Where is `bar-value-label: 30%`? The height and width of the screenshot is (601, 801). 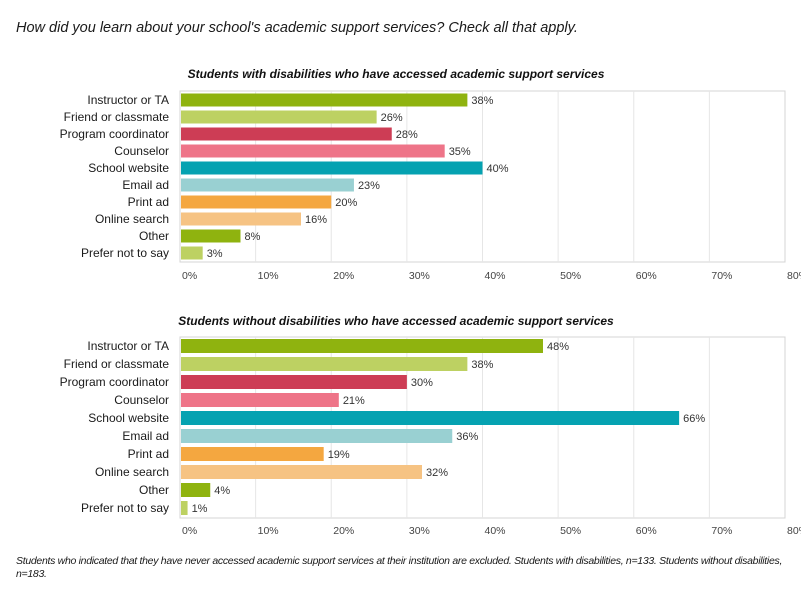
bar-value-label: 30% is located at coordinates (422, 383).